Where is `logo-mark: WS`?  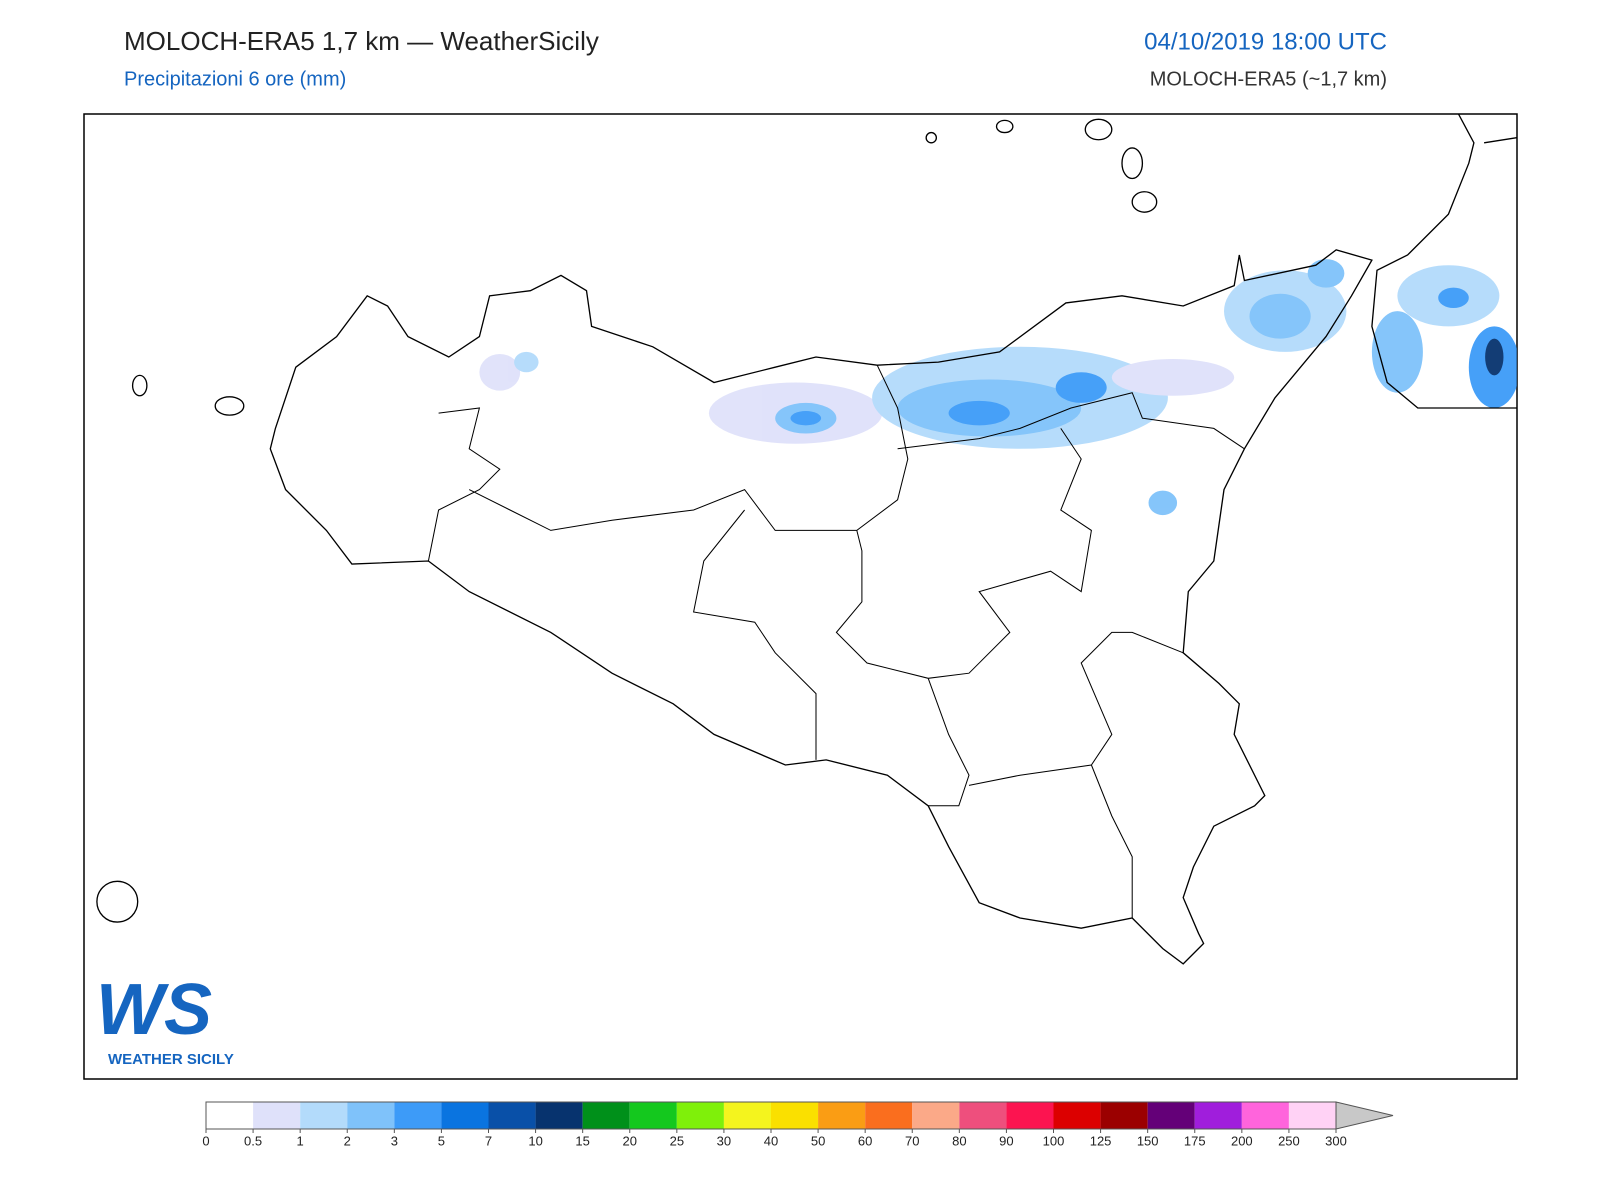
logo-mark: WS is located at coordinates (154, 1010).